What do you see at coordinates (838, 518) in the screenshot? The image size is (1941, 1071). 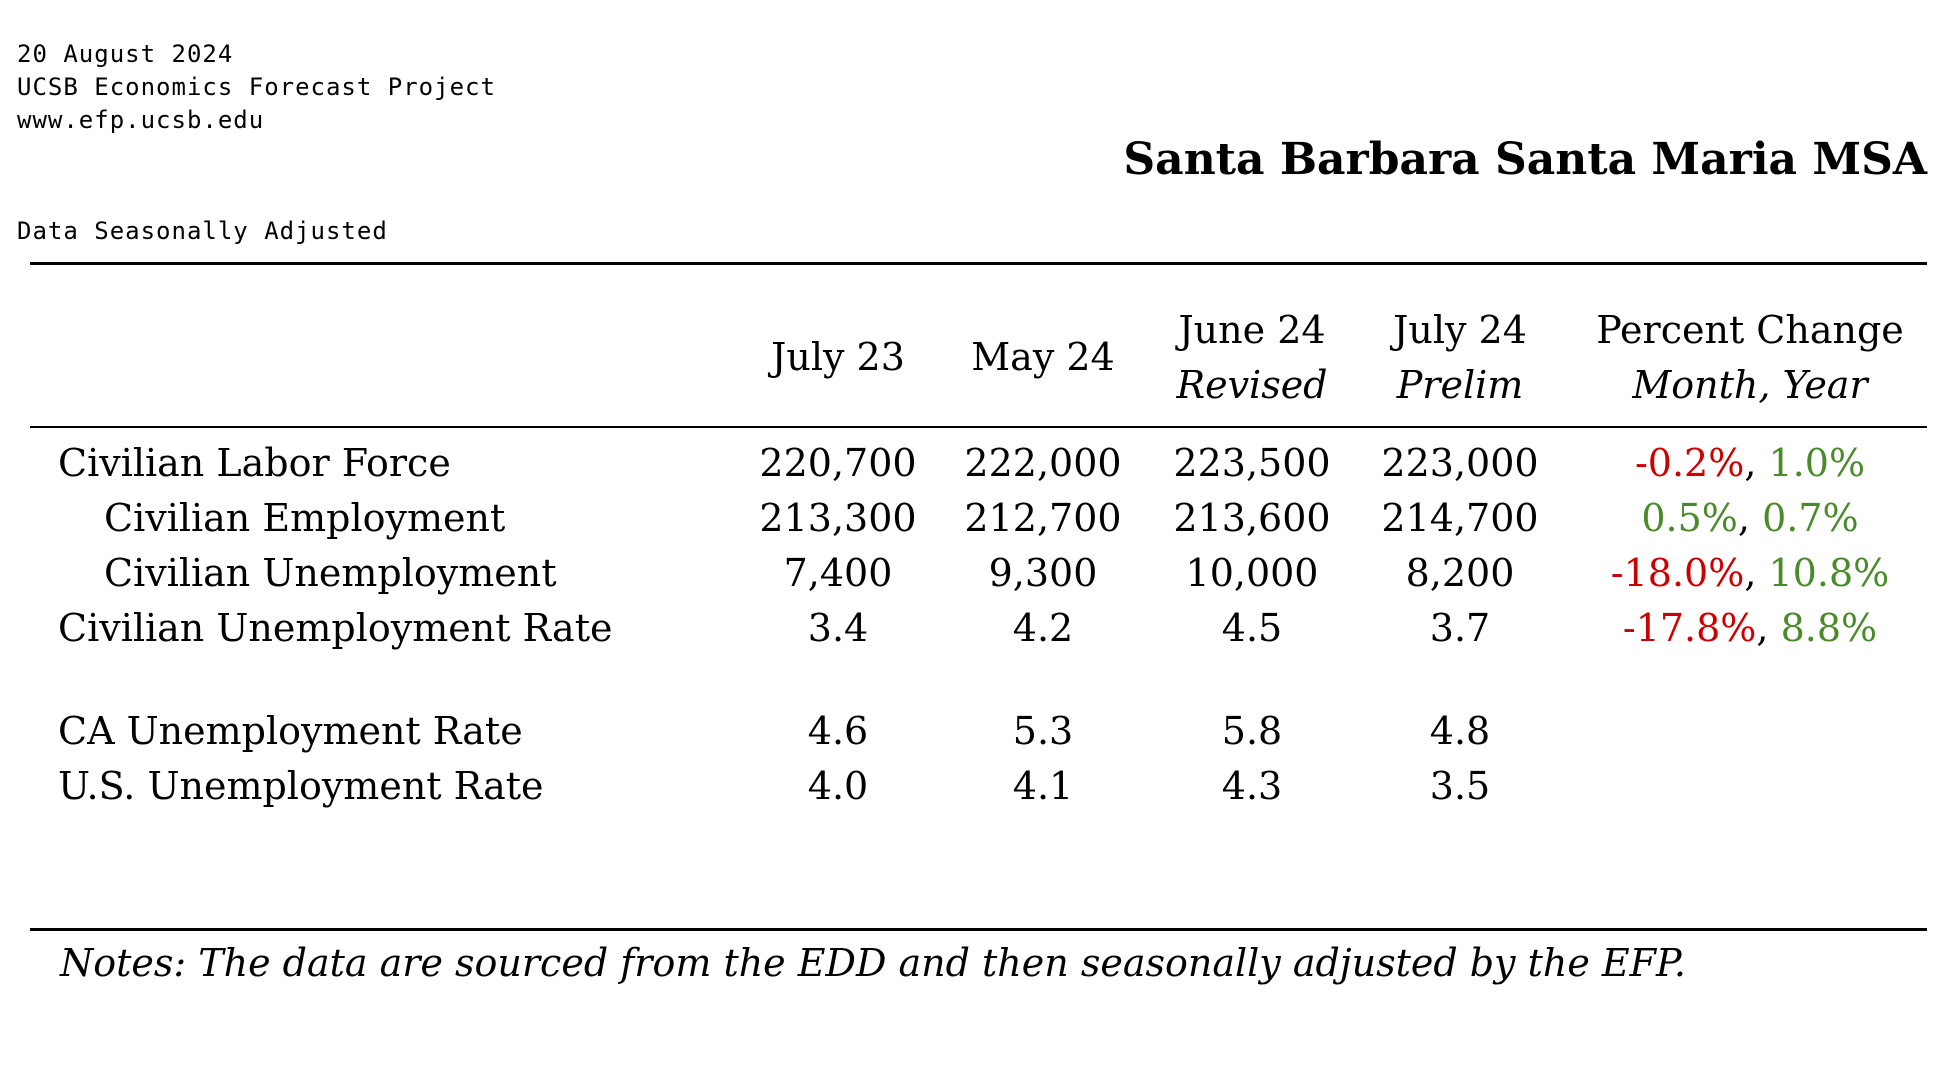 I see `value-july-23: 213,300` at bounding box center [838, 518].